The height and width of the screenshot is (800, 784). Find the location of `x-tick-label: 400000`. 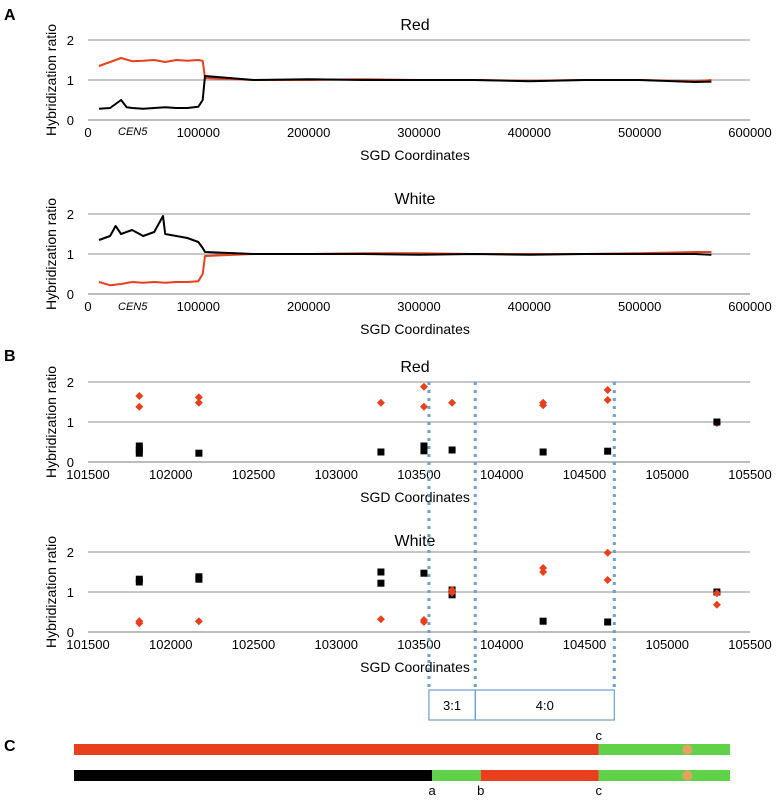

x-tick-label: 400000 is located at coordinates (529, 132).